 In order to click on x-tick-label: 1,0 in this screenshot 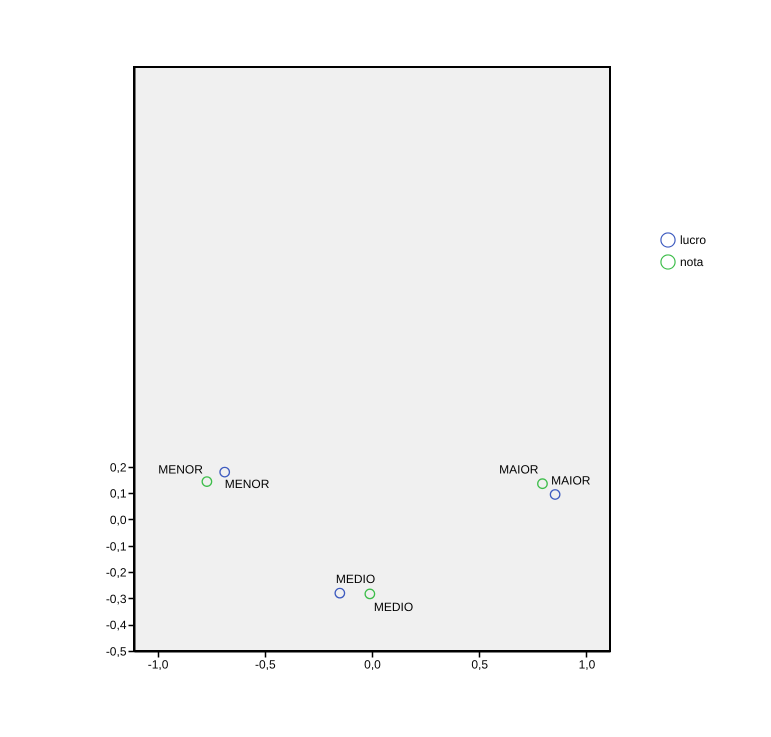, I will do `click(587, 665)`.